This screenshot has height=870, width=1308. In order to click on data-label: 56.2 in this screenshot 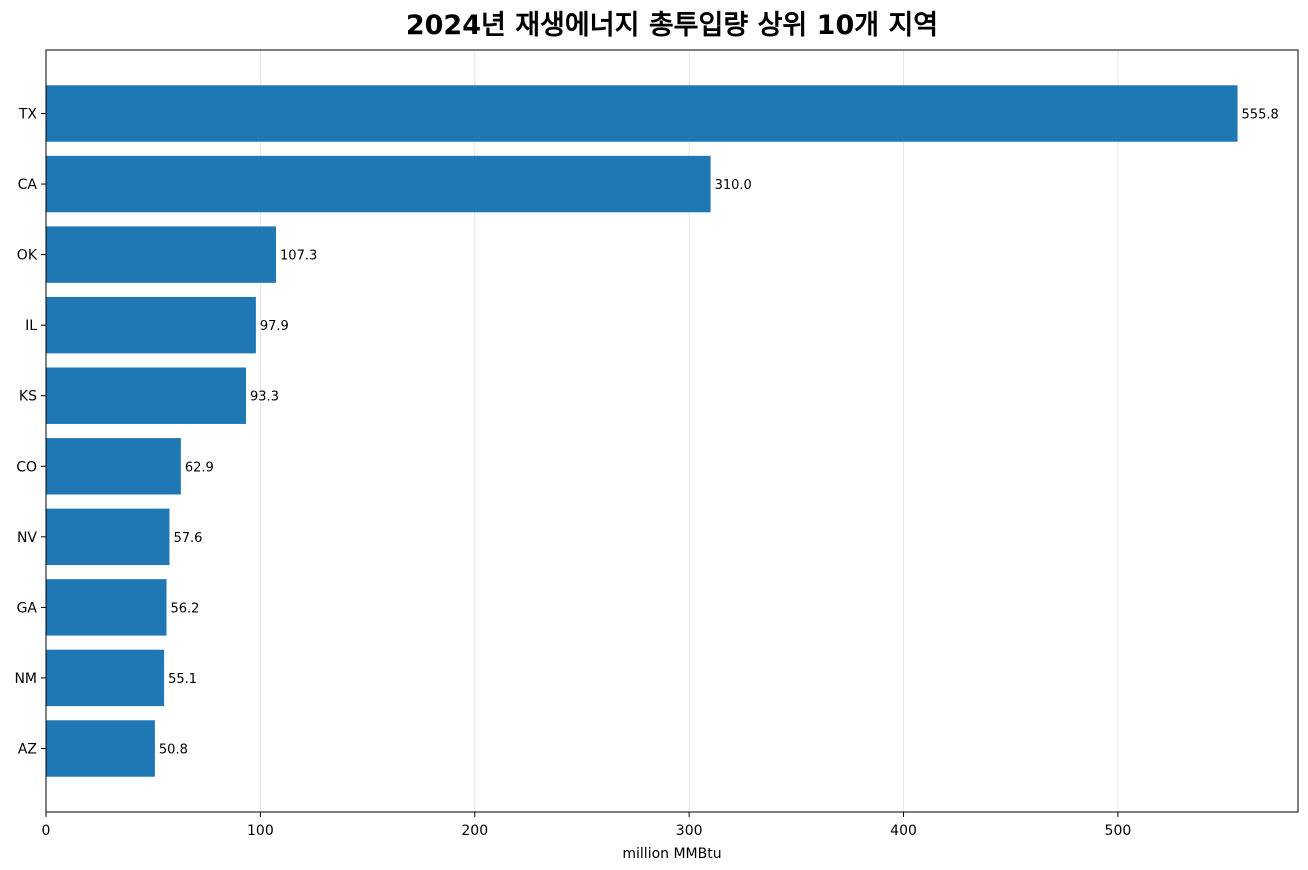, I will do `click(184, 608)`.